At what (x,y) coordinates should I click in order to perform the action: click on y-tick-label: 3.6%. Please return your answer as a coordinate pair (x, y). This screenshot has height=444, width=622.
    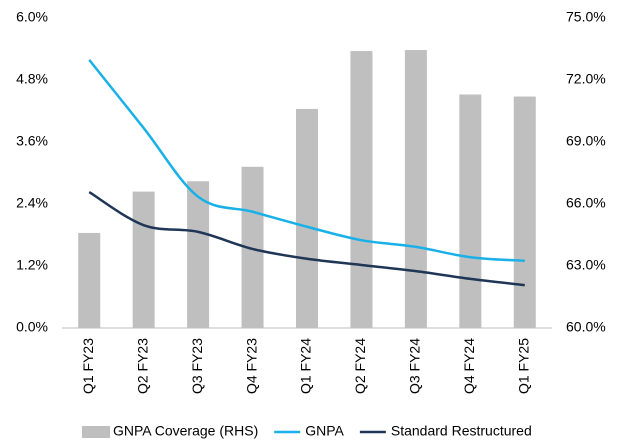
    Looking at the image, I should click on (32, 141).